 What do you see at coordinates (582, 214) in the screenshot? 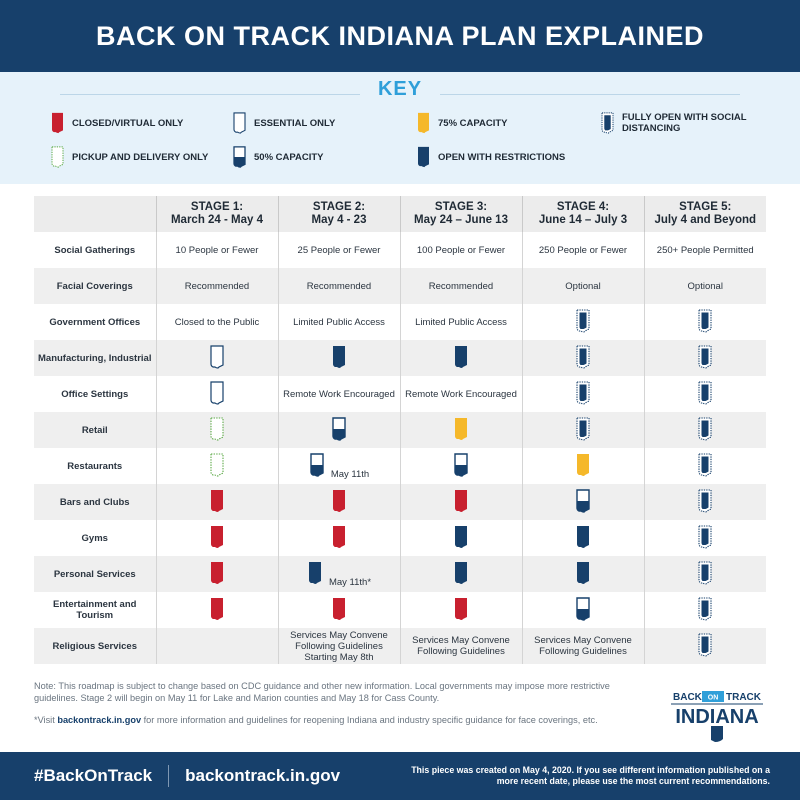
I see `stage-header: STAGE 4: June 14 – July 3` at bounding box center [582, 214].